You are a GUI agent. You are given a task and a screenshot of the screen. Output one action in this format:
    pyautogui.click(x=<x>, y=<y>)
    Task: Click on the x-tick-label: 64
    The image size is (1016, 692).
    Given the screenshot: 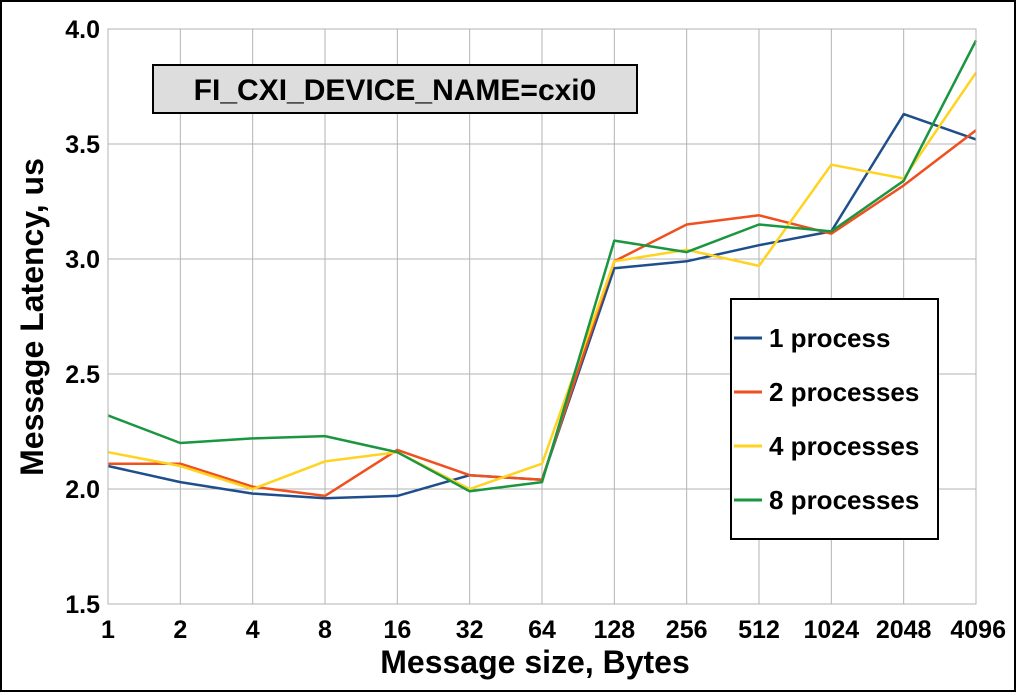 What is the action you would take?
    pyautogui.click(x=542, y=630)
    